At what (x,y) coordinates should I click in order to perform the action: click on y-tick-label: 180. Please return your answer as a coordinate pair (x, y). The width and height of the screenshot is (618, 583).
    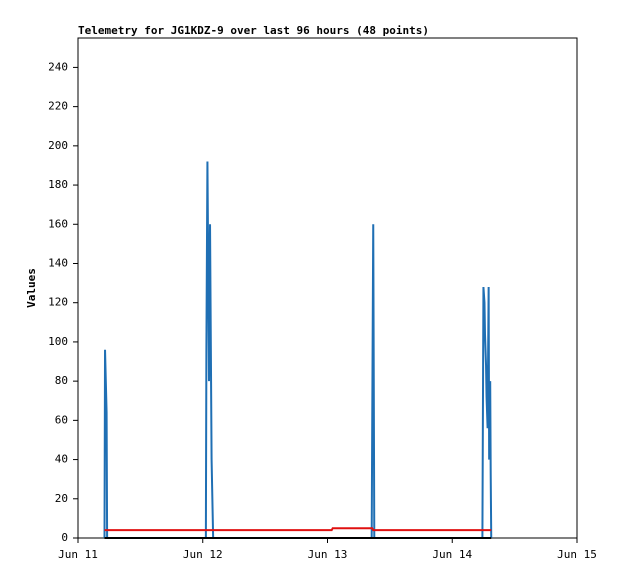
    Looking at the image, I should click on (58, 184).